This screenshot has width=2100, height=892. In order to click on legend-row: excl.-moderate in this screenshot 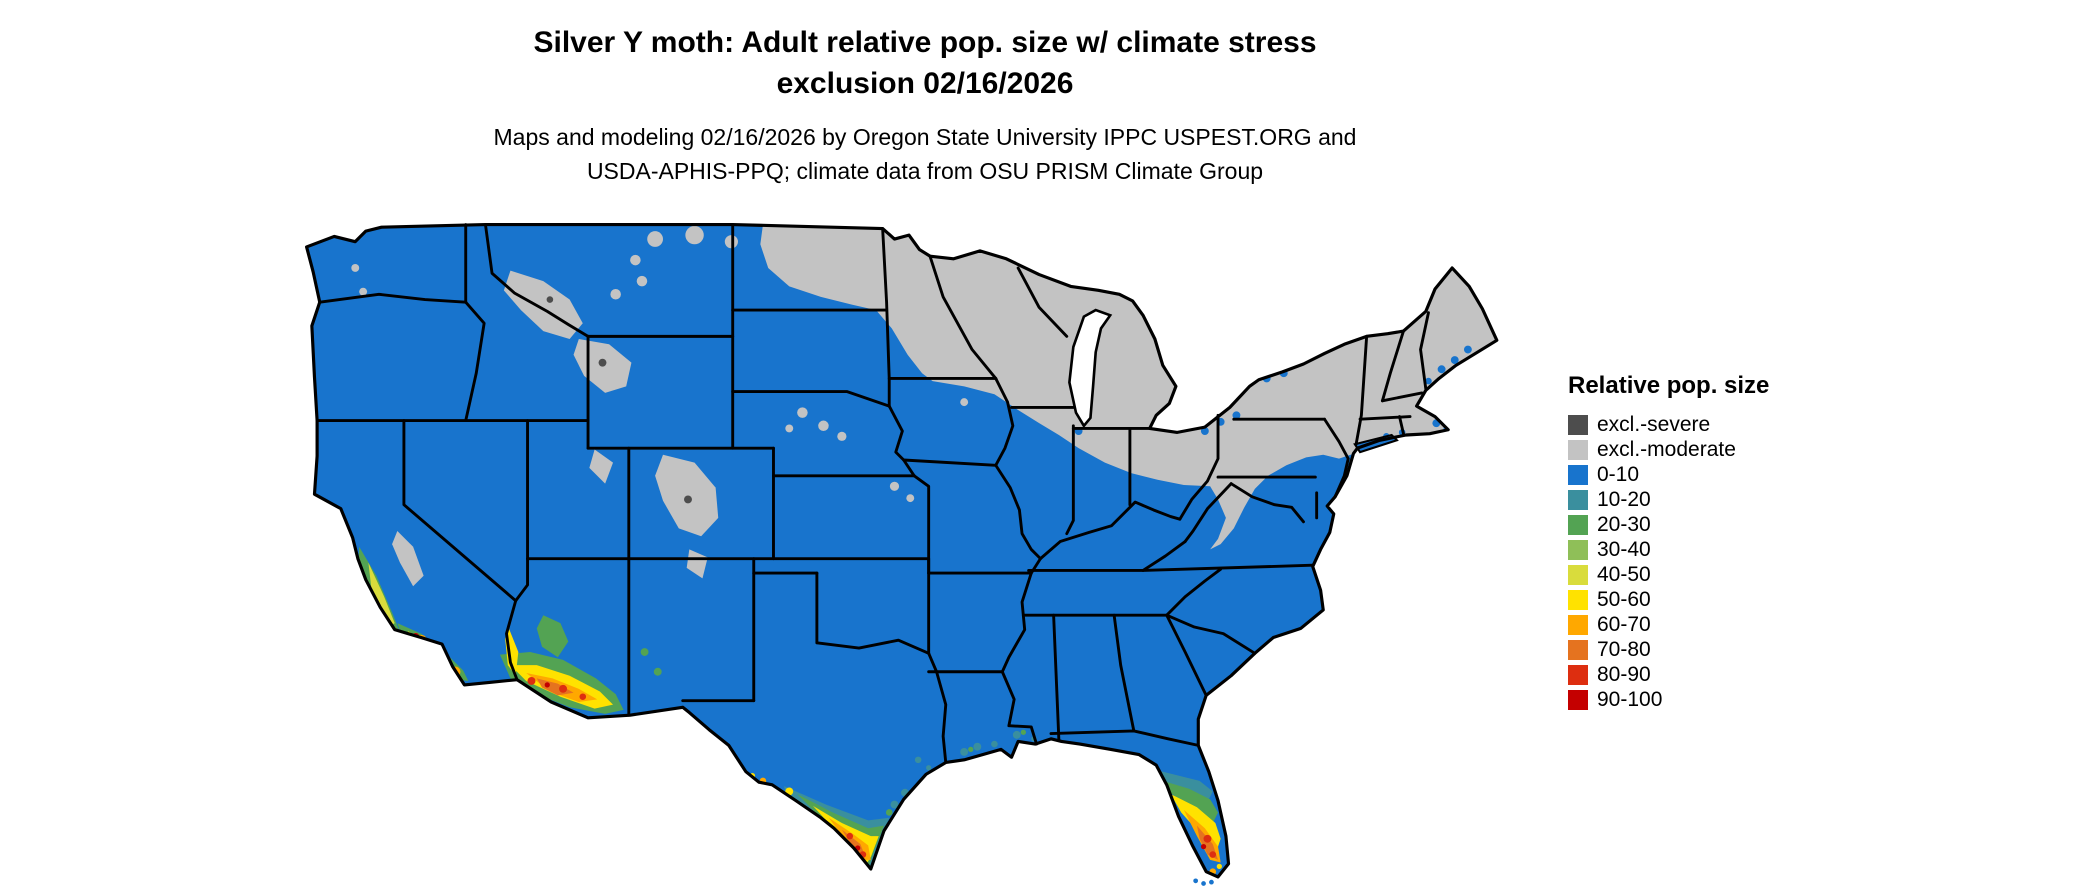, I will do `click(1668, 449)`.